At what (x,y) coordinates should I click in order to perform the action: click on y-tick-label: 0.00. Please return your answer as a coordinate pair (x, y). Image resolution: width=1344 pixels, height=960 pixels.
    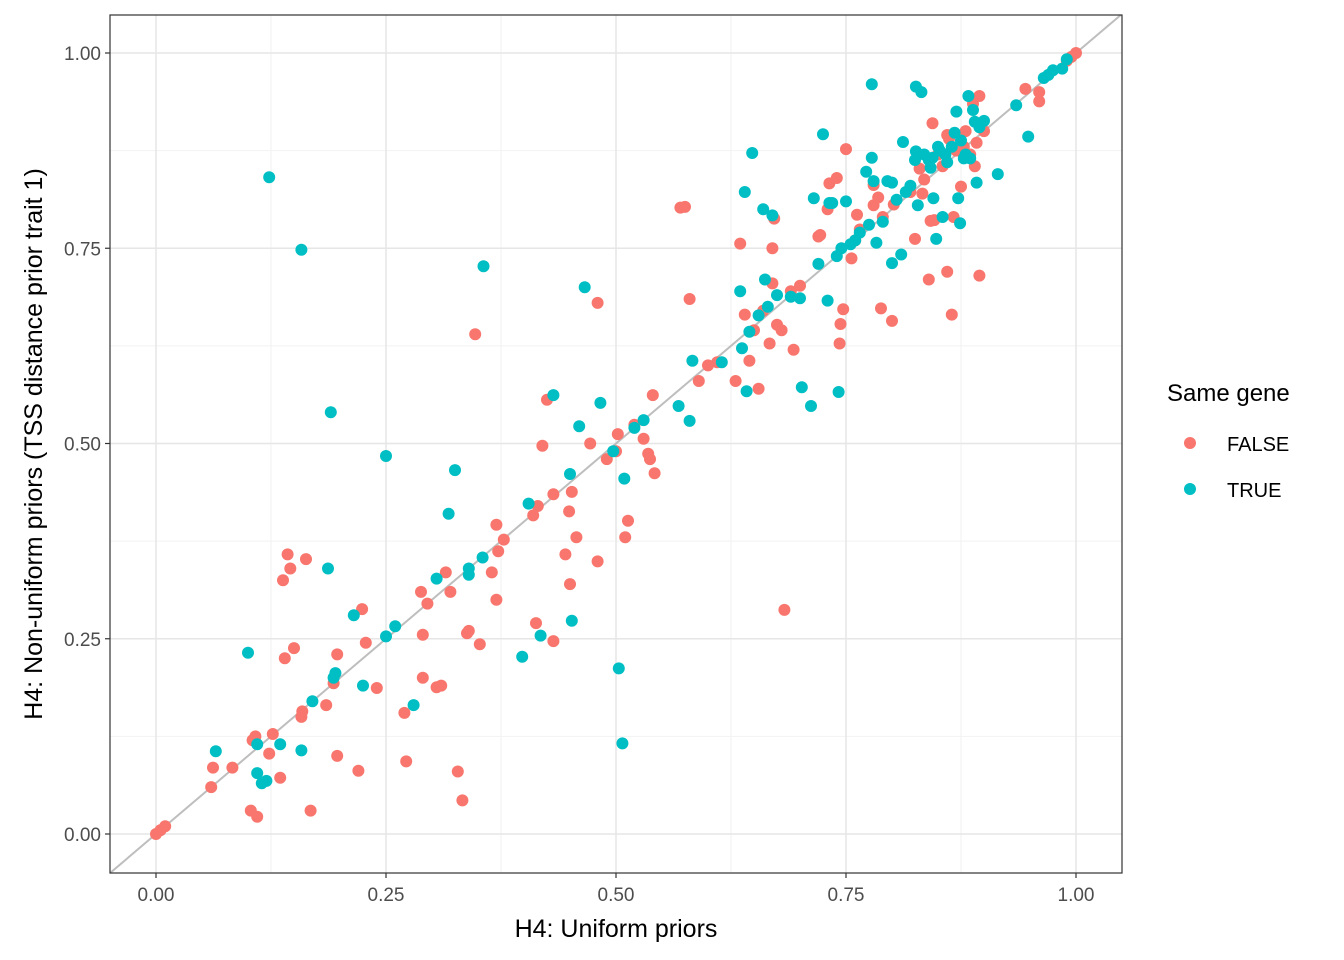
    Looking at the image, I should click on (82, 835).